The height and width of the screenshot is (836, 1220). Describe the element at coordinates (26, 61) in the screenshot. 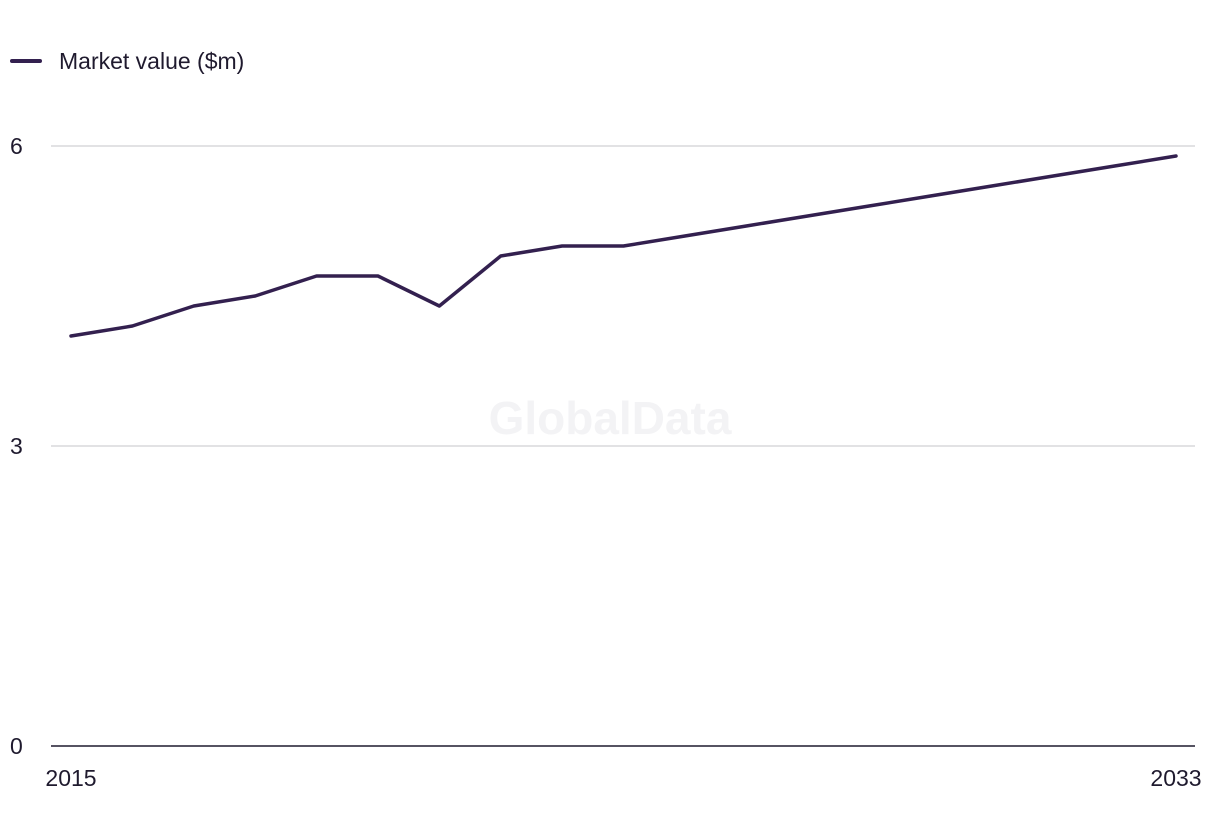

I see `legend-swatch` at that location.